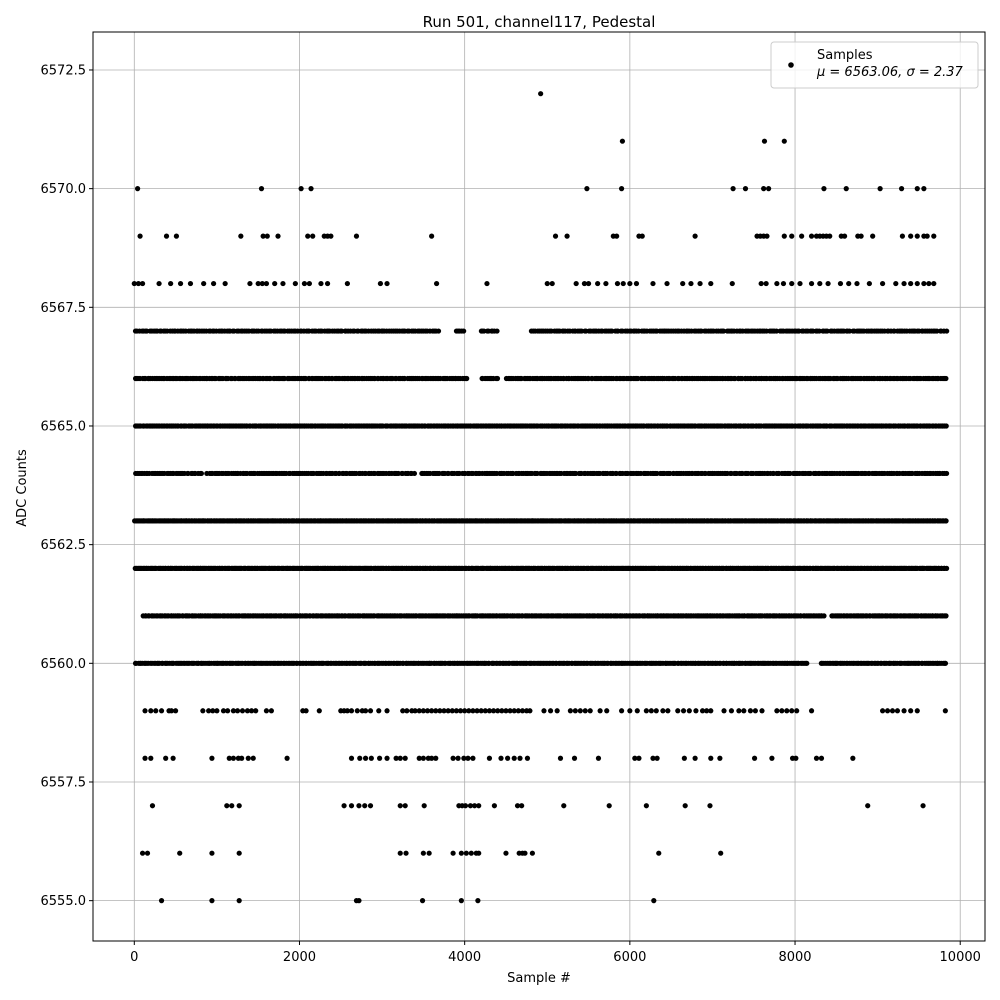 The image size is (1000, 1000). What do you see at coordinates (64, 782) in the screenshot?
I see `y-tick-label: 6557.5` at bounding box center [64, 782].